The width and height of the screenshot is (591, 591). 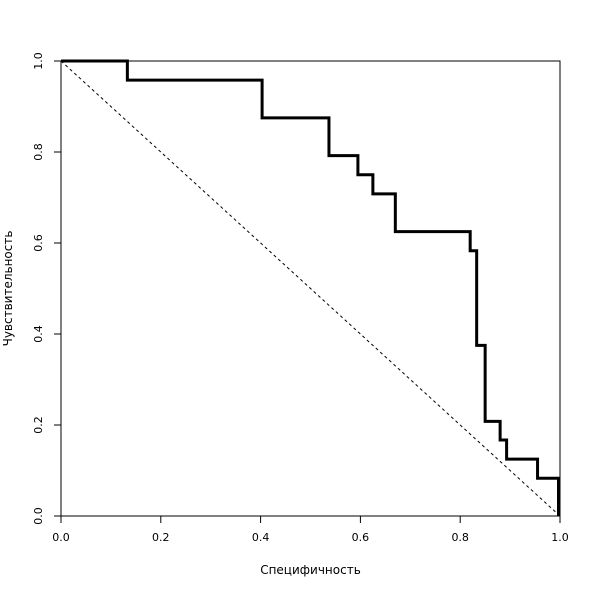 I want to click on x-axis-tick-label: 0.8, so click(x=460, y=537).